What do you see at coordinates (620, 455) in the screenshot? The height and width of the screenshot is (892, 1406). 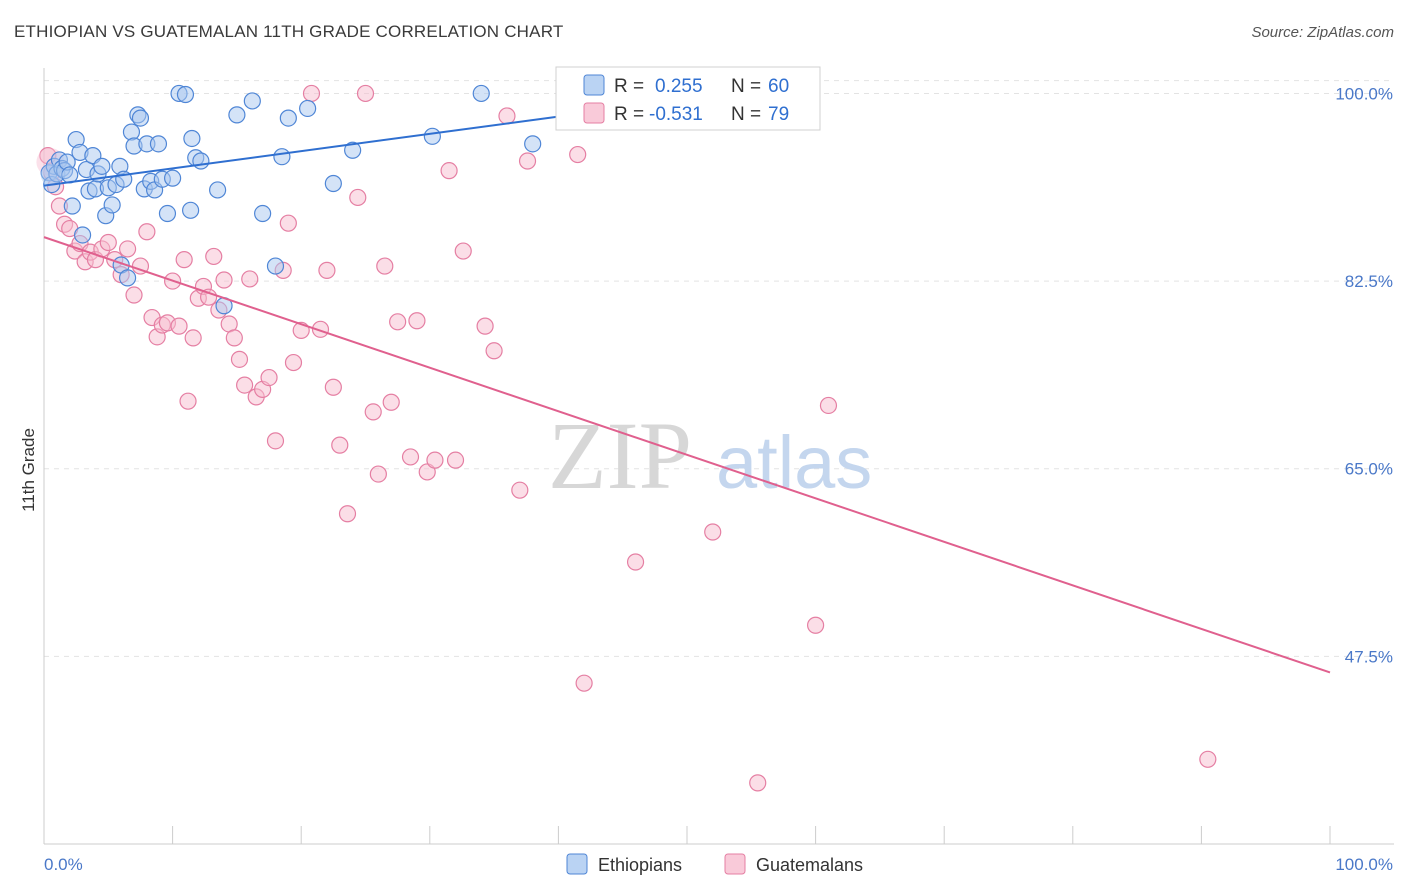 I see `watermark-zip: ZIP` at bounding box center [620, 455].